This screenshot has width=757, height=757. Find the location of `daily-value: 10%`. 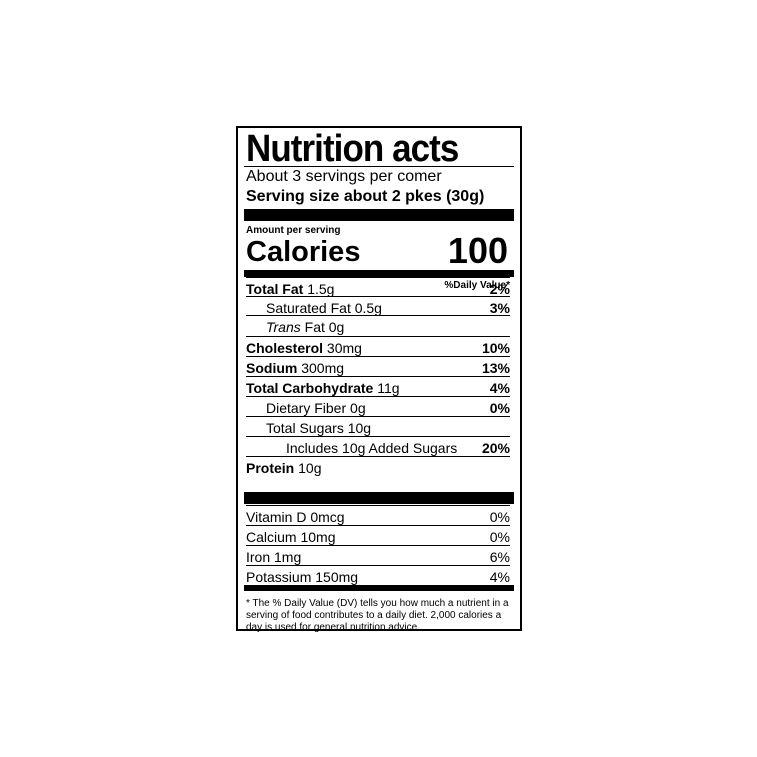

daily-value: 10% is located at coordinates (495, 348).